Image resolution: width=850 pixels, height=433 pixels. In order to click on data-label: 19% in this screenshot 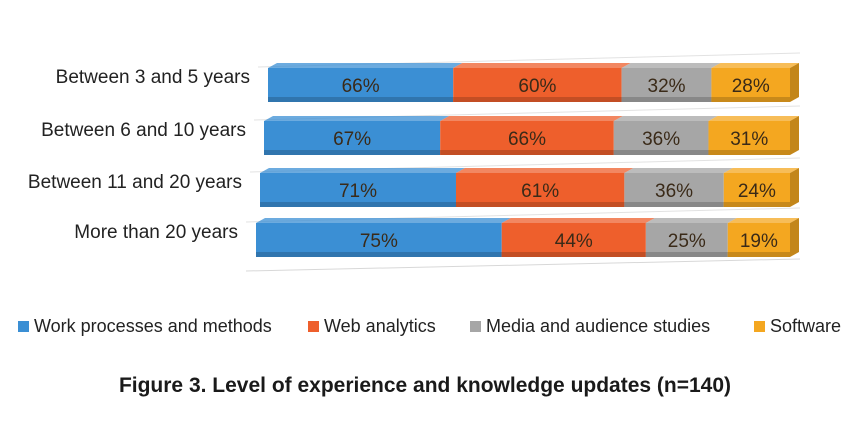, I will do `click(759, 241)`.